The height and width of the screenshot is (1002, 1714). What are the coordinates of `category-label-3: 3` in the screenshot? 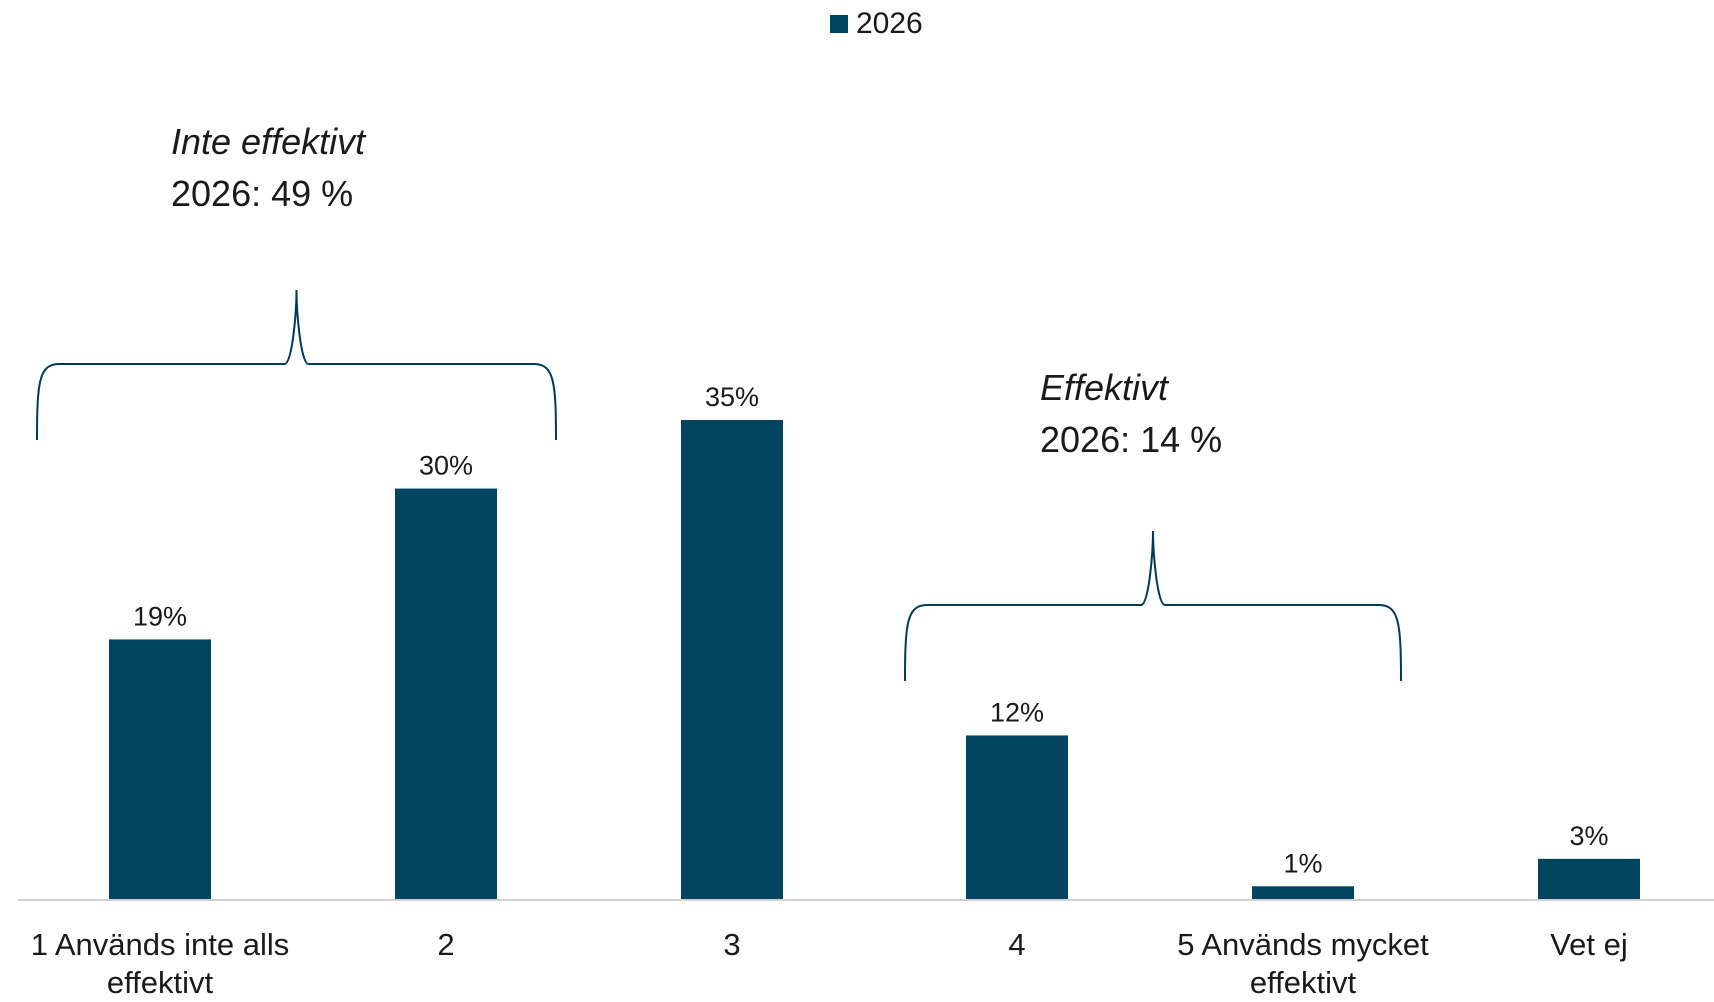 It's located at (731, 944).